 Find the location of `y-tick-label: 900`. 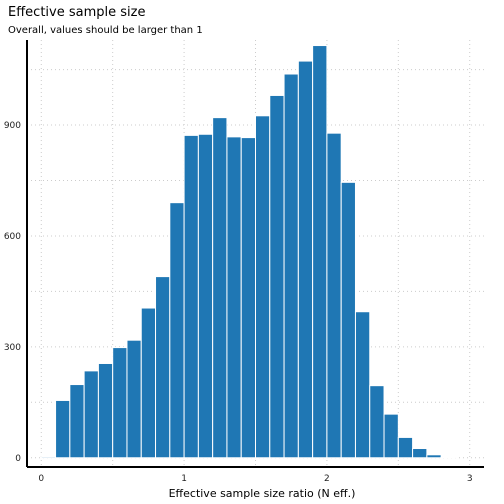

y-tick-label: 900 is located at coordinates (12, 126).